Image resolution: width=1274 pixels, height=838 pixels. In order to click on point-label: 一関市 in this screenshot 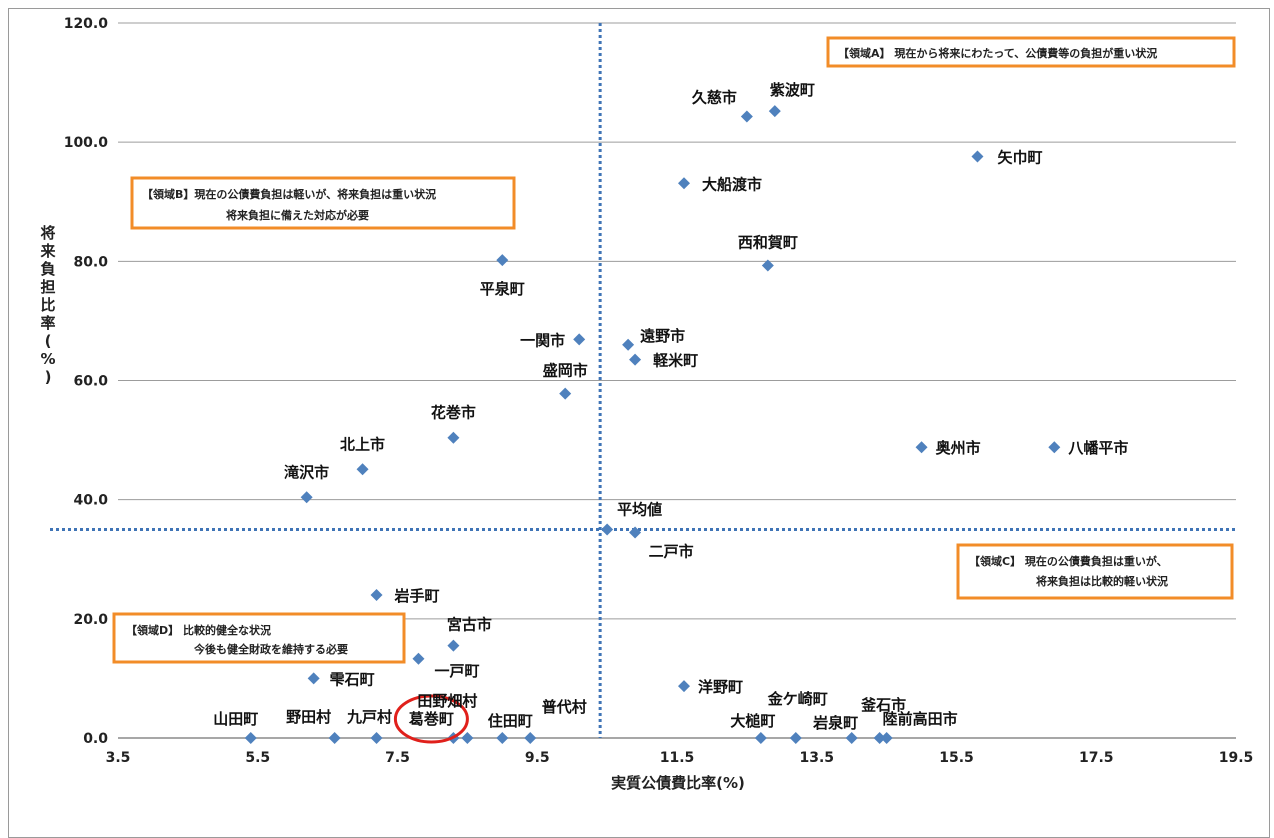, I will do `click(542, 340)`.